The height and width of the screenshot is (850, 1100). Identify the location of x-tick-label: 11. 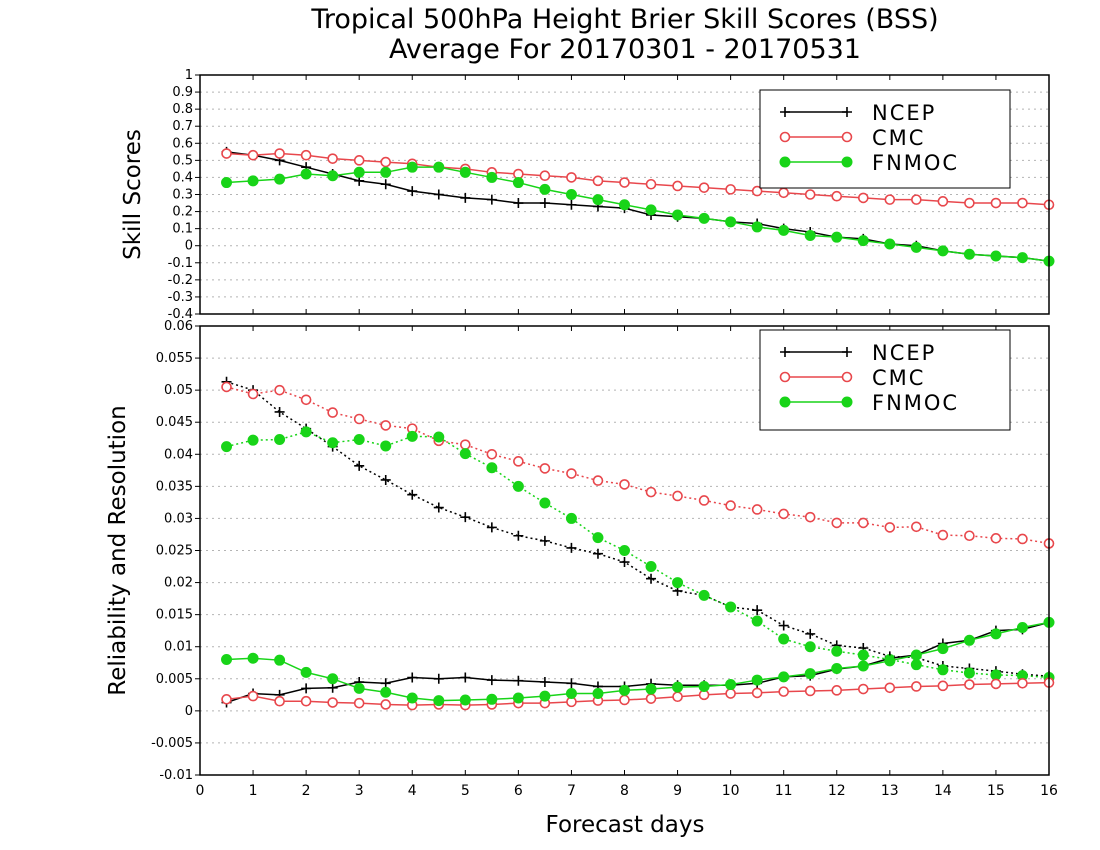
(784, 791).